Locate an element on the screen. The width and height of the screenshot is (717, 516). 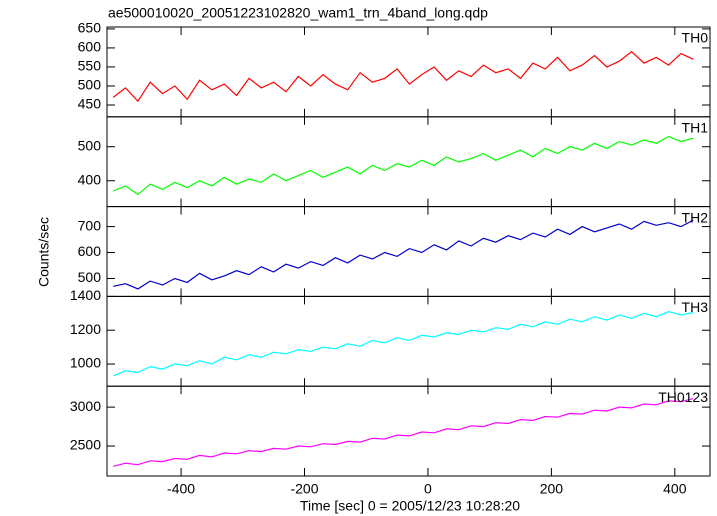
y-axis-label: Counts/sec is located at coordinates (44, 252).